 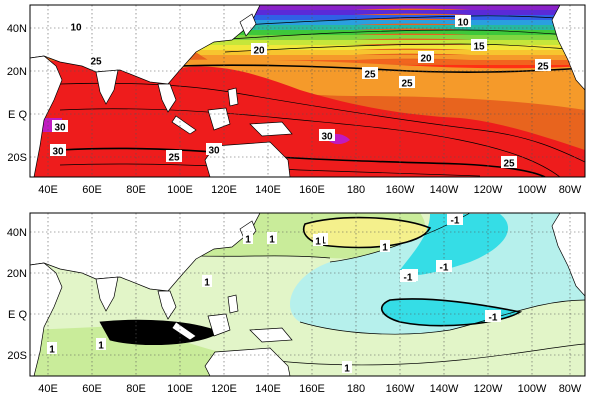 I want to click on bottom-strong-negative-anomaly, so click(x=450, y=270).